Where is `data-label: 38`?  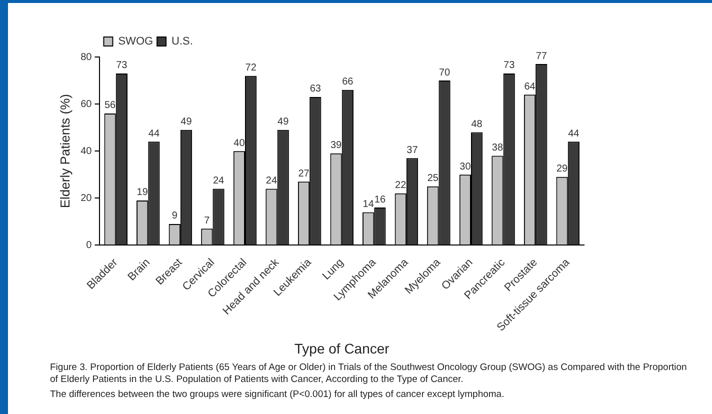 data-label: 38 is located at coordinates (498, 148).